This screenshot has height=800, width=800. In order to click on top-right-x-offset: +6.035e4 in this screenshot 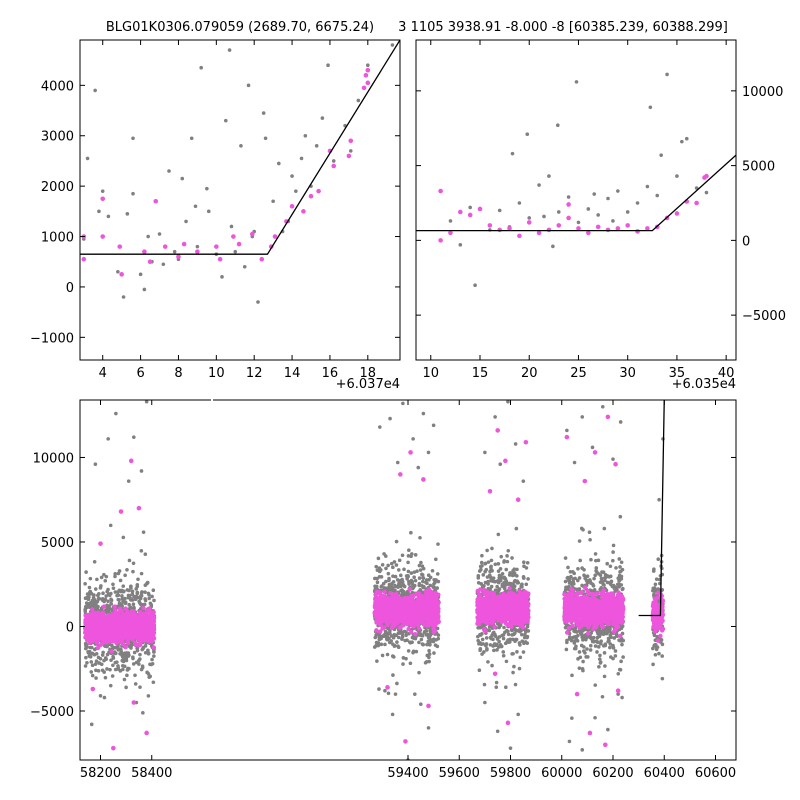, I will do `click(704, 384)`.